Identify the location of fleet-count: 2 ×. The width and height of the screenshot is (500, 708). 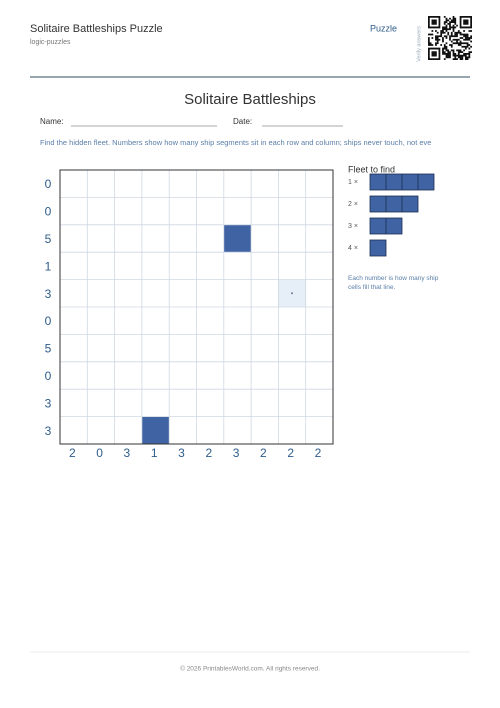
(353, 204).